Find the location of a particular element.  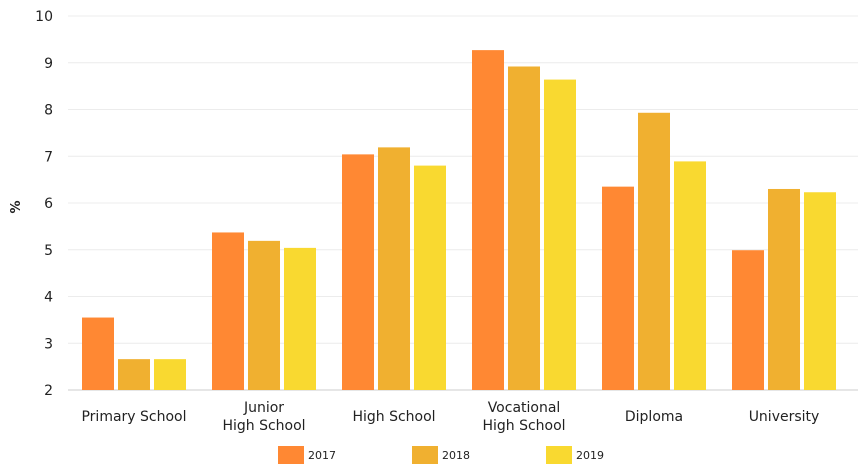

y-axis-tick-labels: 2 3 4 5 6 7 8 9 10 is located at coordinates (44, 204).